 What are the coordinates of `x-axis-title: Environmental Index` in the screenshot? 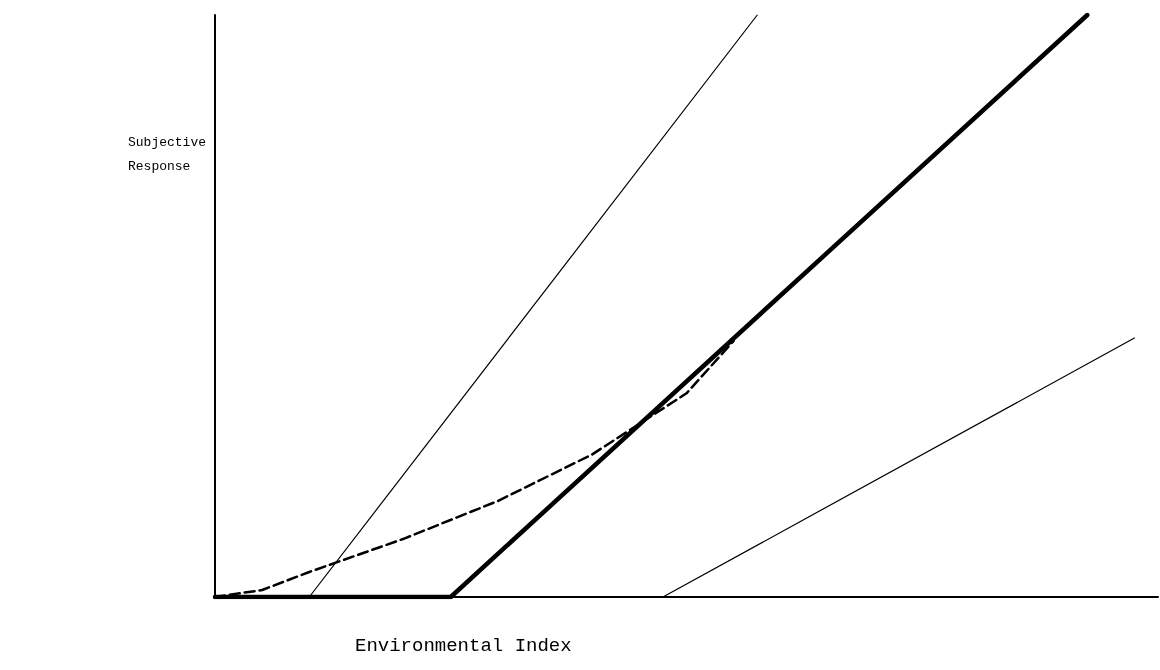 It's located at (463, 645).